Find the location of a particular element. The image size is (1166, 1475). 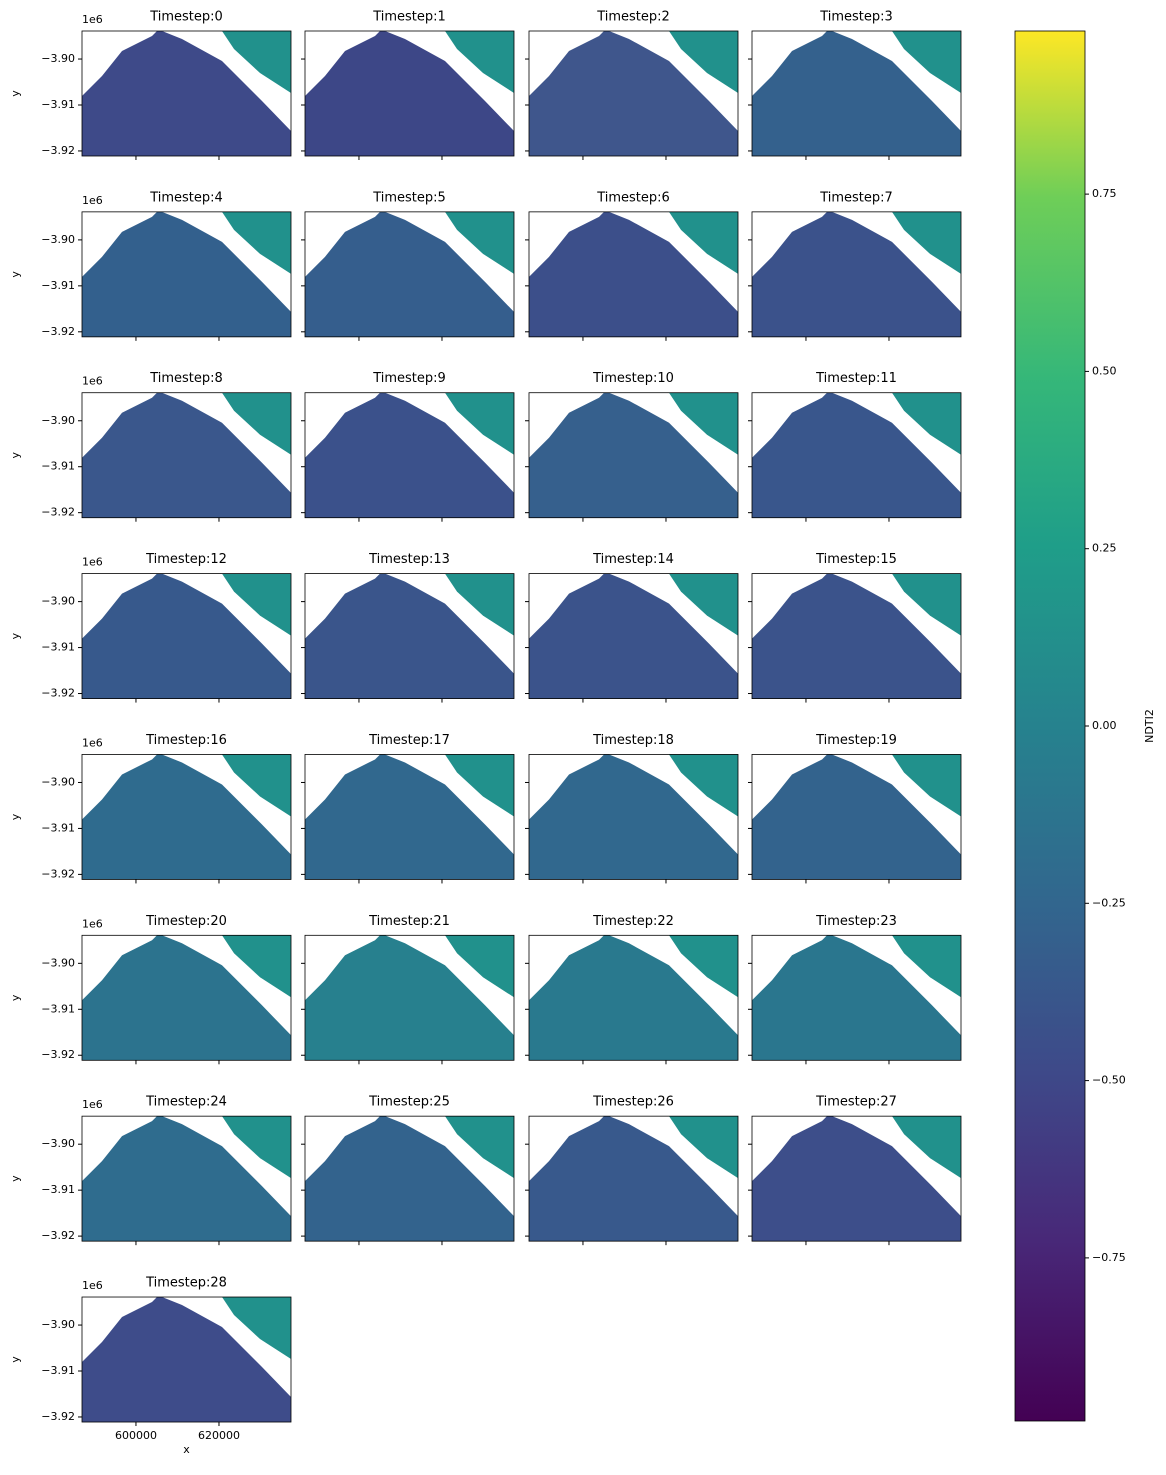

panel-title: Timestep:1 is located at coordinates (409, 17).